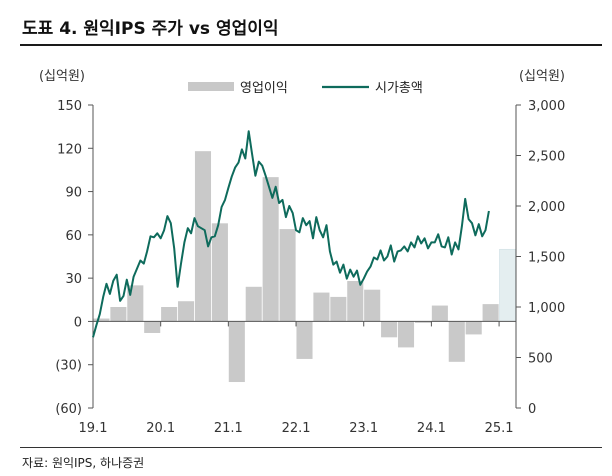 This screenshot has width=612, height=476. I want to click on bar-3Q21, so click(270, 249).